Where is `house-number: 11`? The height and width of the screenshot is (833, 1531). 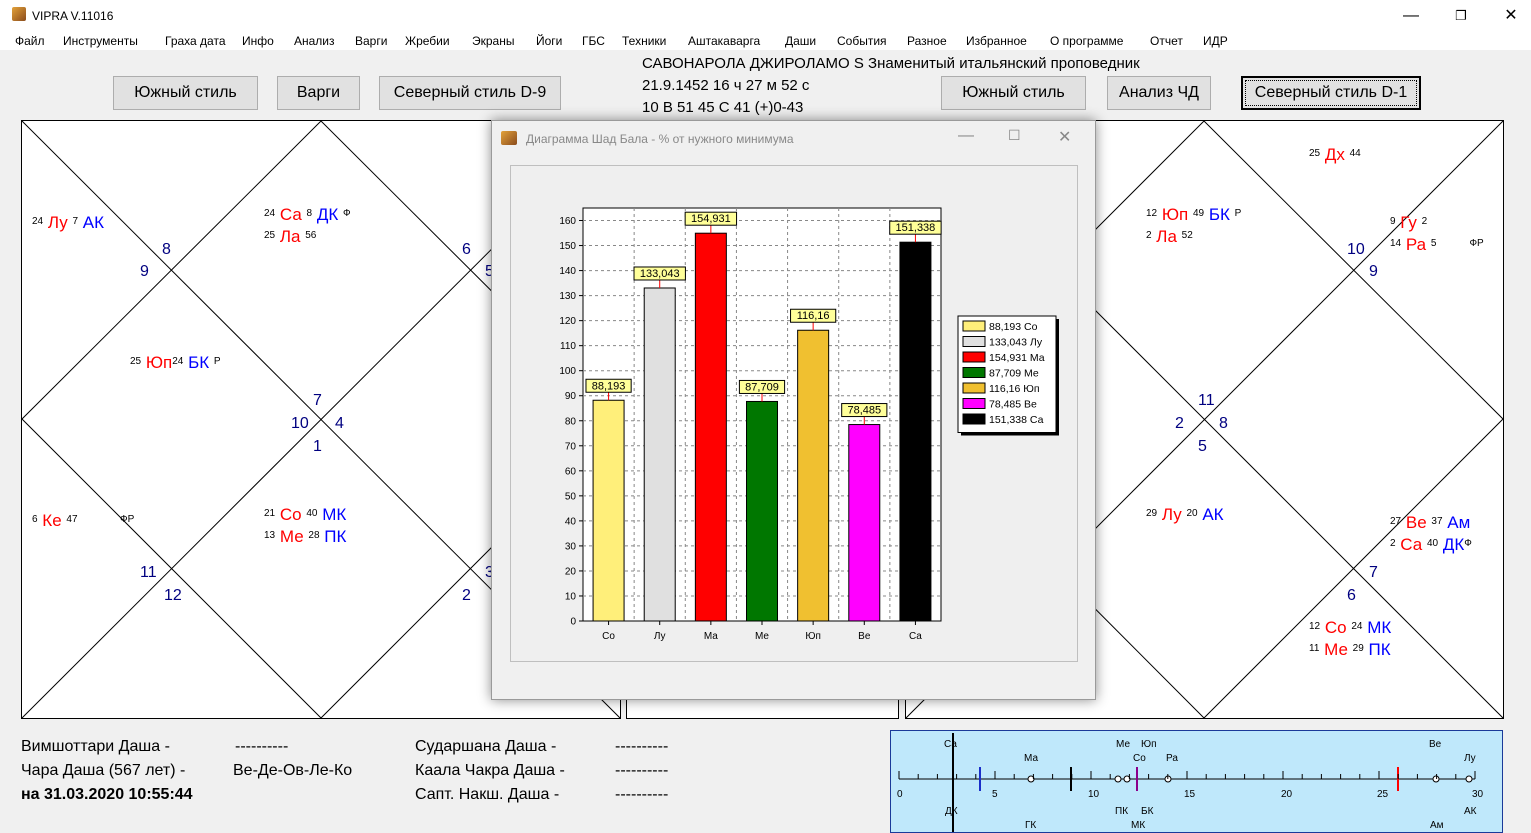
house-number: 11 is located at coordinates (1206, 400).